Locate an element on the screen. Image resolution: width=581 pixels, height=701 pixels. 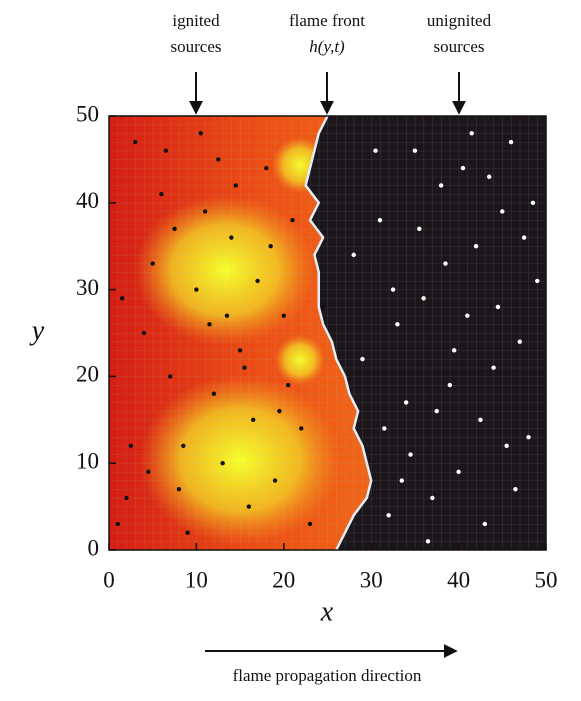
annotation: ignited is located at coordinates (196, 20).